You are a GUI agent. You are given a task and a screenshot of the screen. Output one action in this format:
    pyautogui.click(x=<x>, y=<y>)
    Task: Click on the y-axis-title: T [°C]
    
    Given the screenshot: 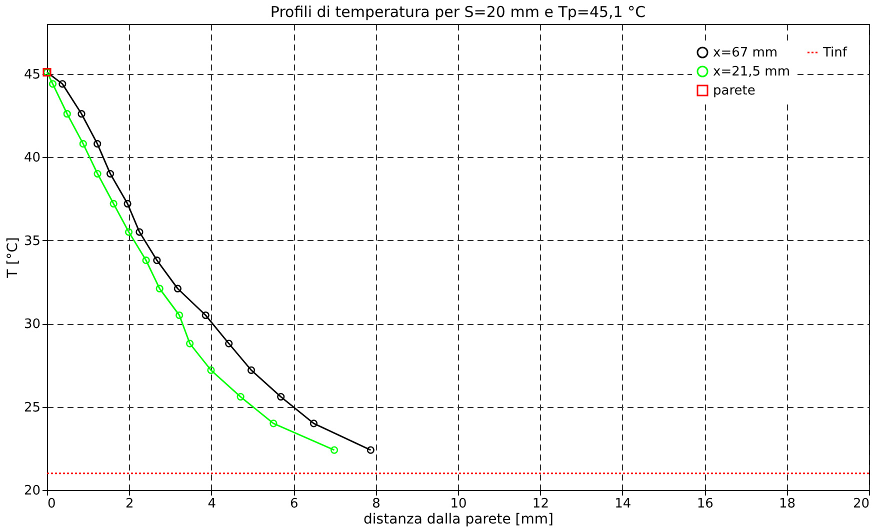 What is the action you would take?
    pyautogui.click(x=12, y=258)
    